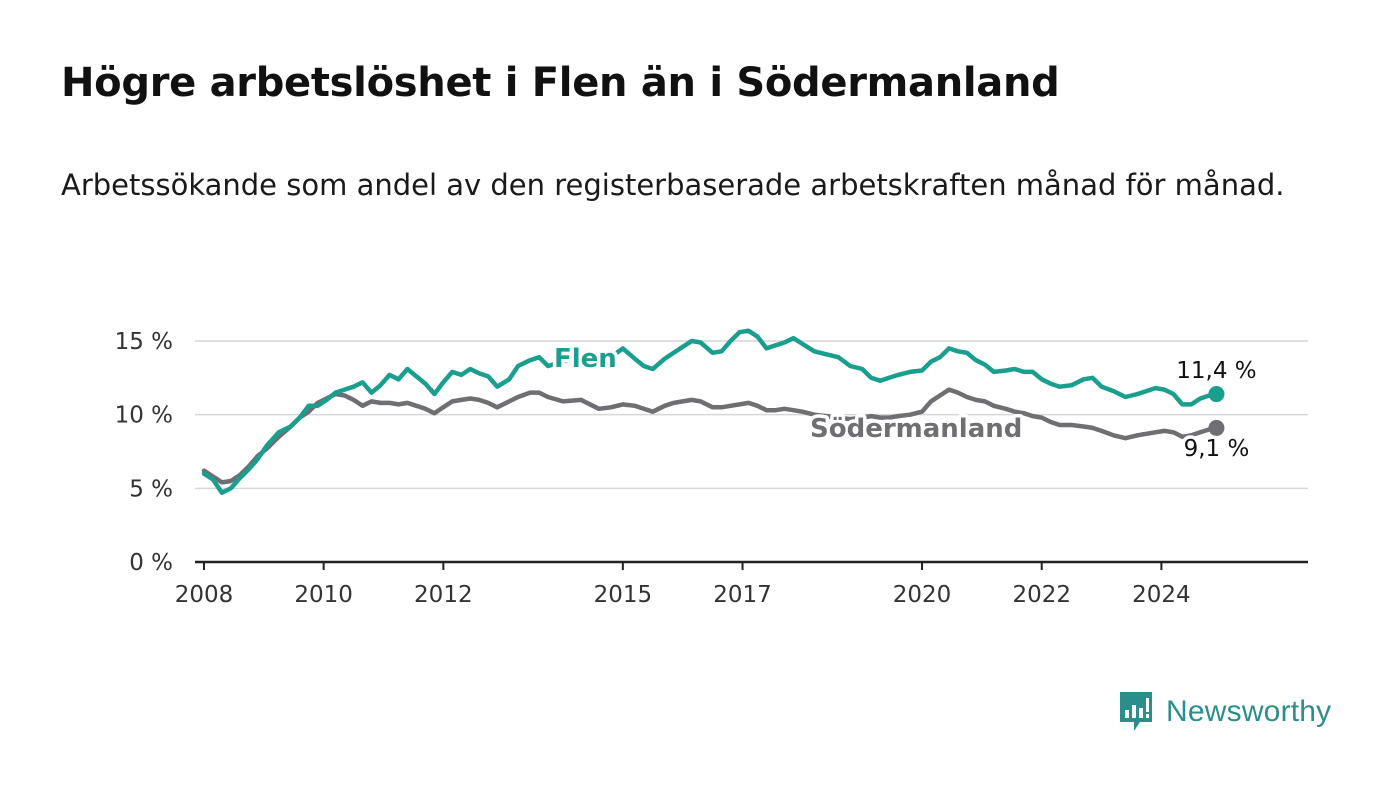 This screenshot has width=1400, height=794. Describe the element at coordinates (1136, 711) in the screenshot. I see `newsworthy-logo-icon` at that location.